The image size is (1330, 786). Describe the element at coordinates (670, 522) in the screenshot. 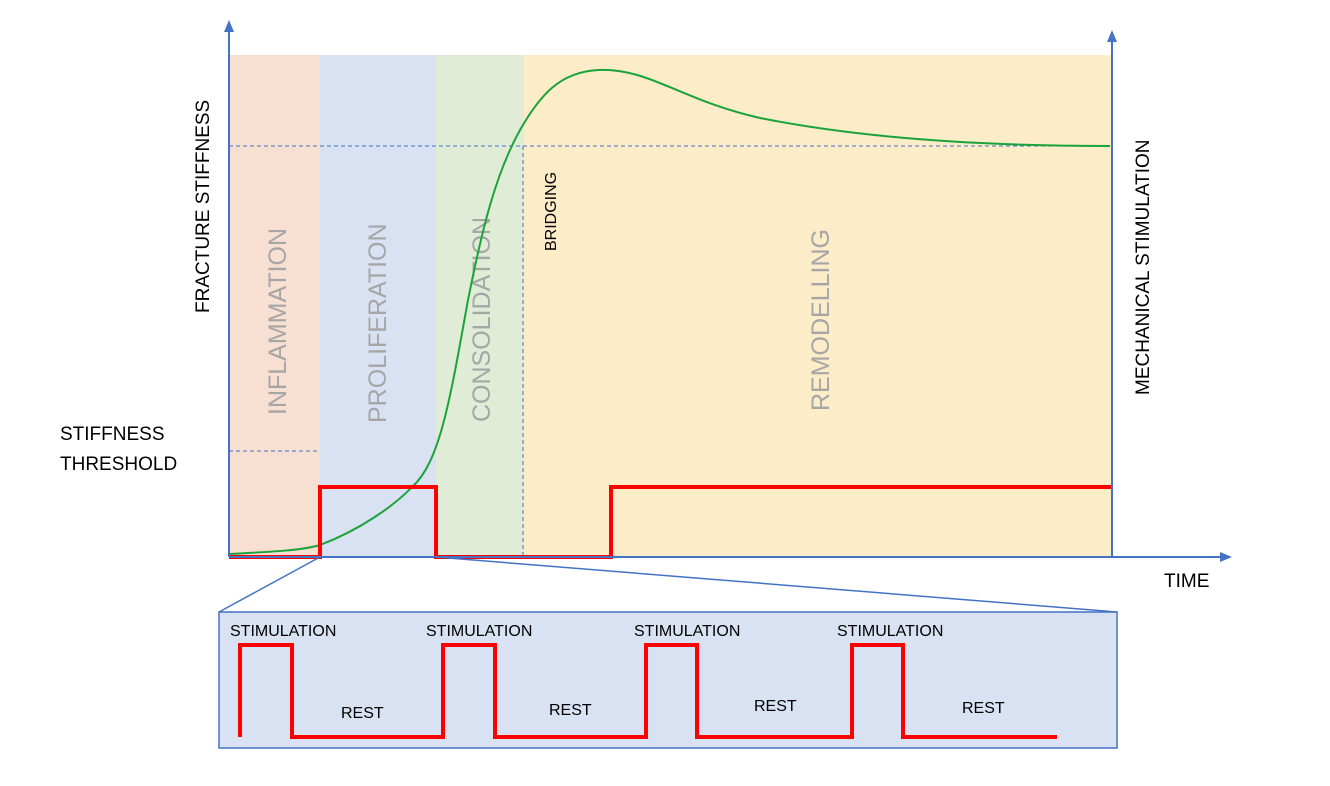

I see `stimulation-signal` at that location.